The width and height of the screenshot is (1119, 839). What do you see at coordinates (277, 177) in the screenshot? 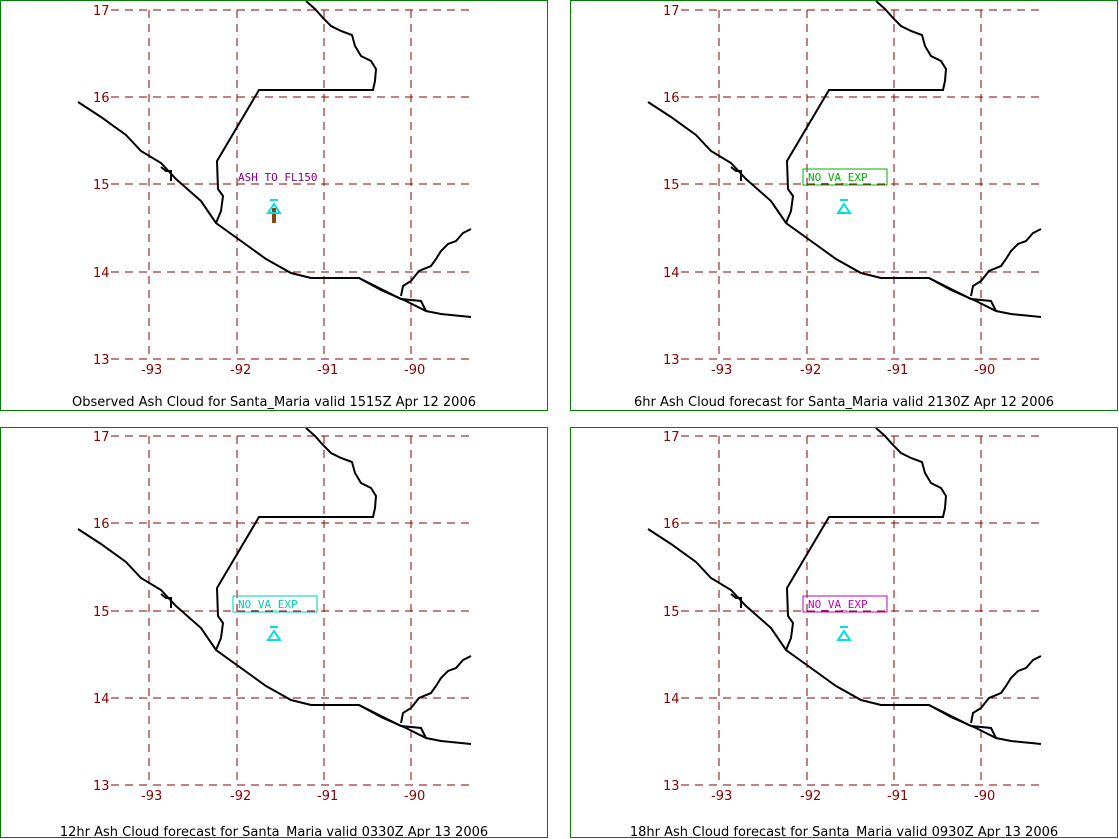
I see `ash-label: ASH TO FL150` at bounding box center [277, 177].